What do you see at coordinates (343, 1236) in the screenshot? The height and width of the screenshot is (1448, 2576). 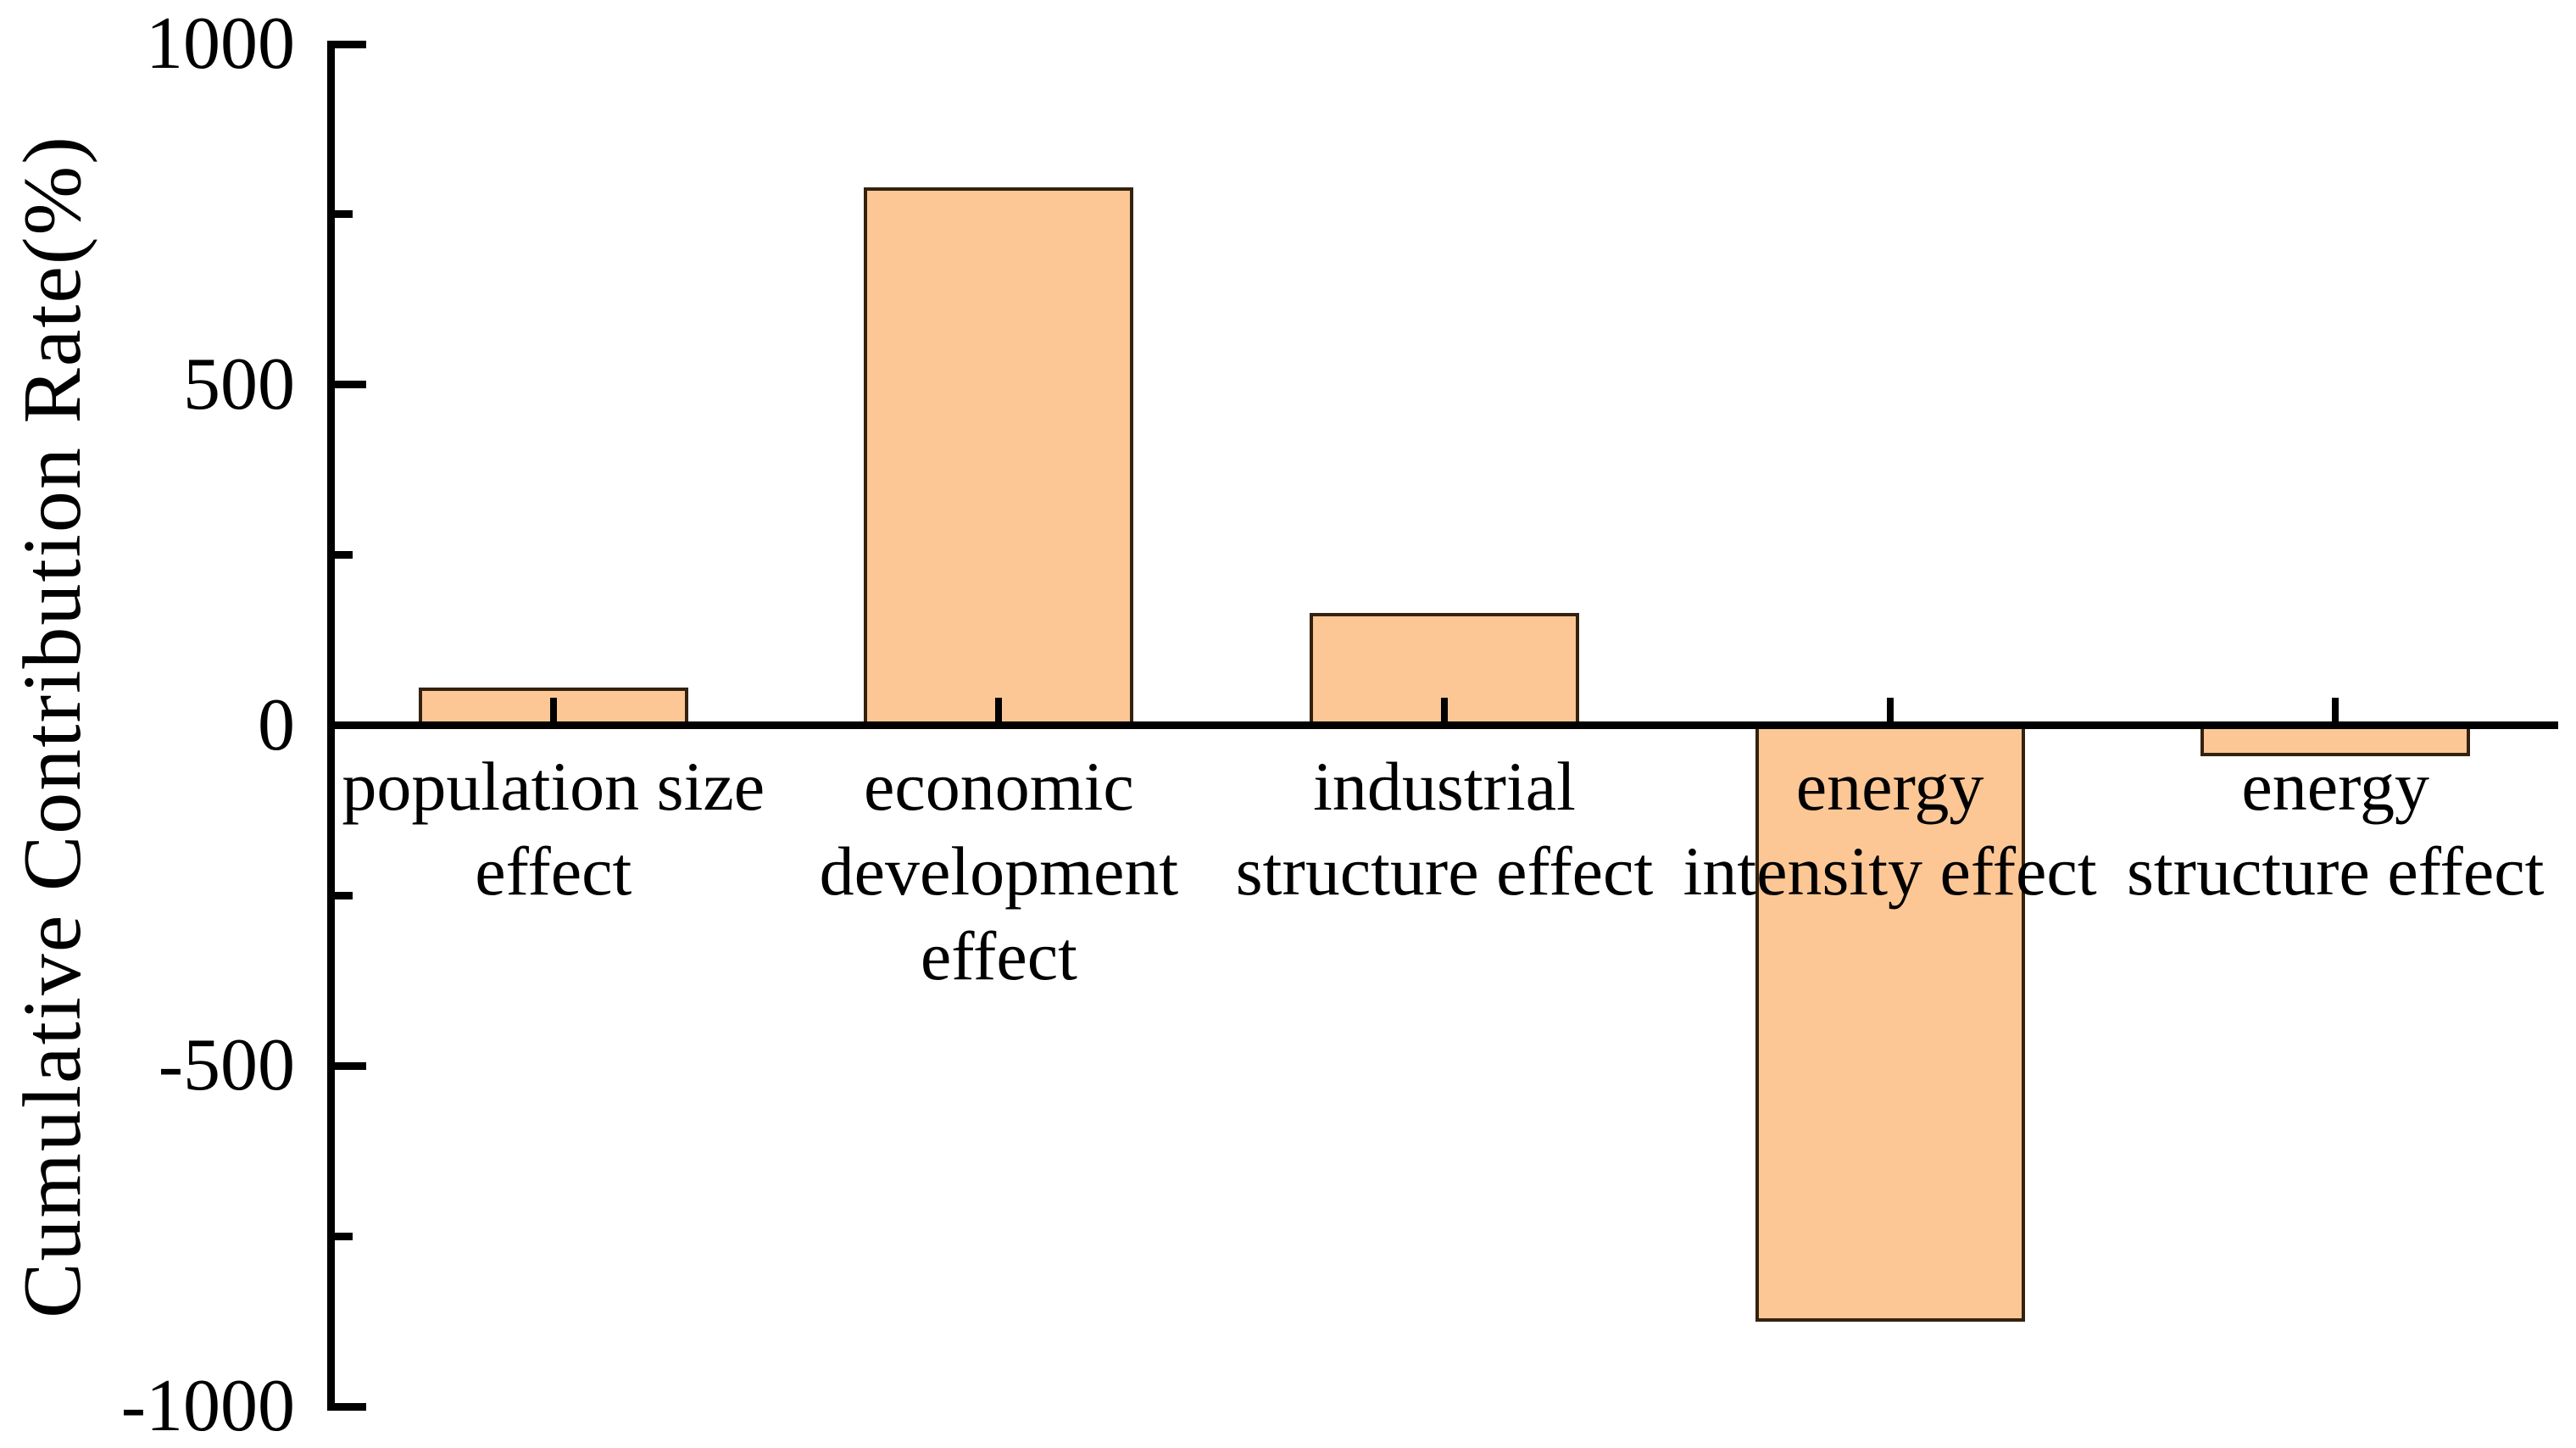 I see `y-minor-tick--750` at bounding box center [343, 1236].